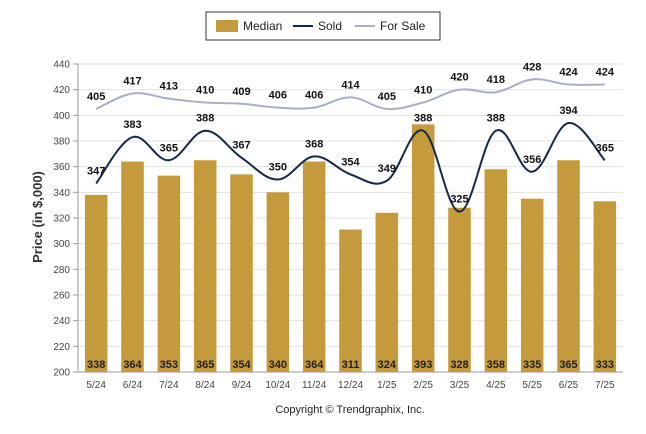  What do you see at coordinates (61, 167) in the screenshot?
I see `y-tick-label: 360` at bounding box center [61, 167].